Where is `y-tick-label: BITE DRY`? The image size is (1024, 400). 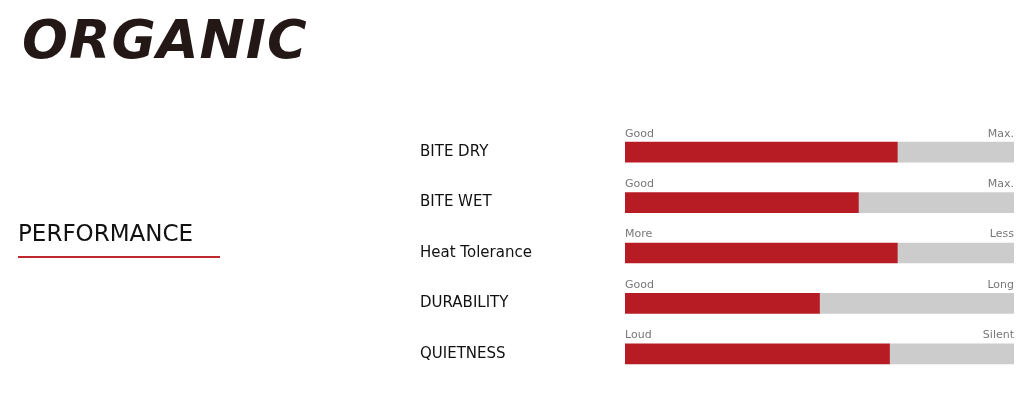 y-tick-label: BITE DRY is located at coordinates (455, 151).